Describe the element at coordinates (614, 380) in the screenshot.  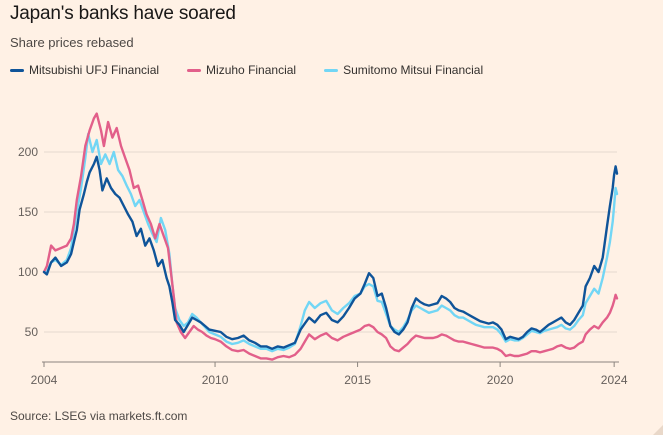
I see `x-tick-label: 2024` at that location.